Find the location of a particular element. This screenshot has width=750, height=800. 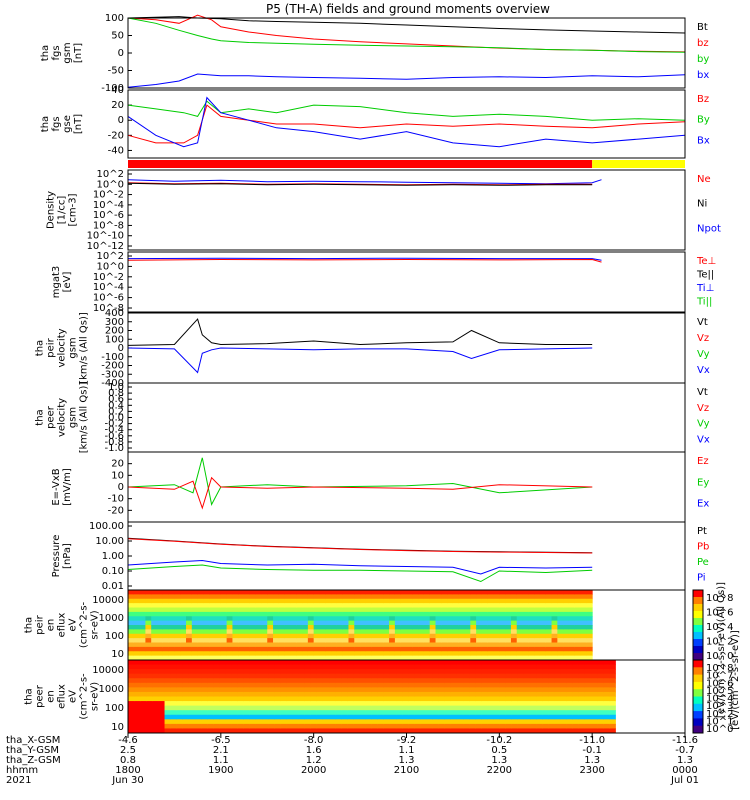

ylabel-line: peer is located at coordinates (40, 696).